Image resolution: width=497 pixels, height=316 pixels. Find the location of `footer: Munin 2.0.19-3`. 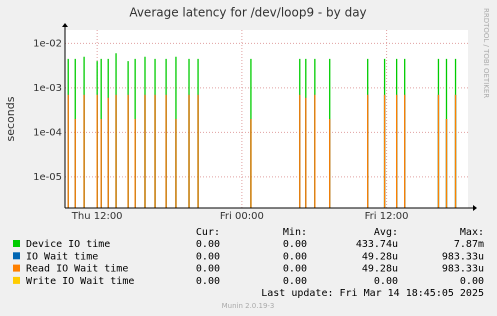

footer: Munin 2.0.19-3 is located at coordinates (248, 306).